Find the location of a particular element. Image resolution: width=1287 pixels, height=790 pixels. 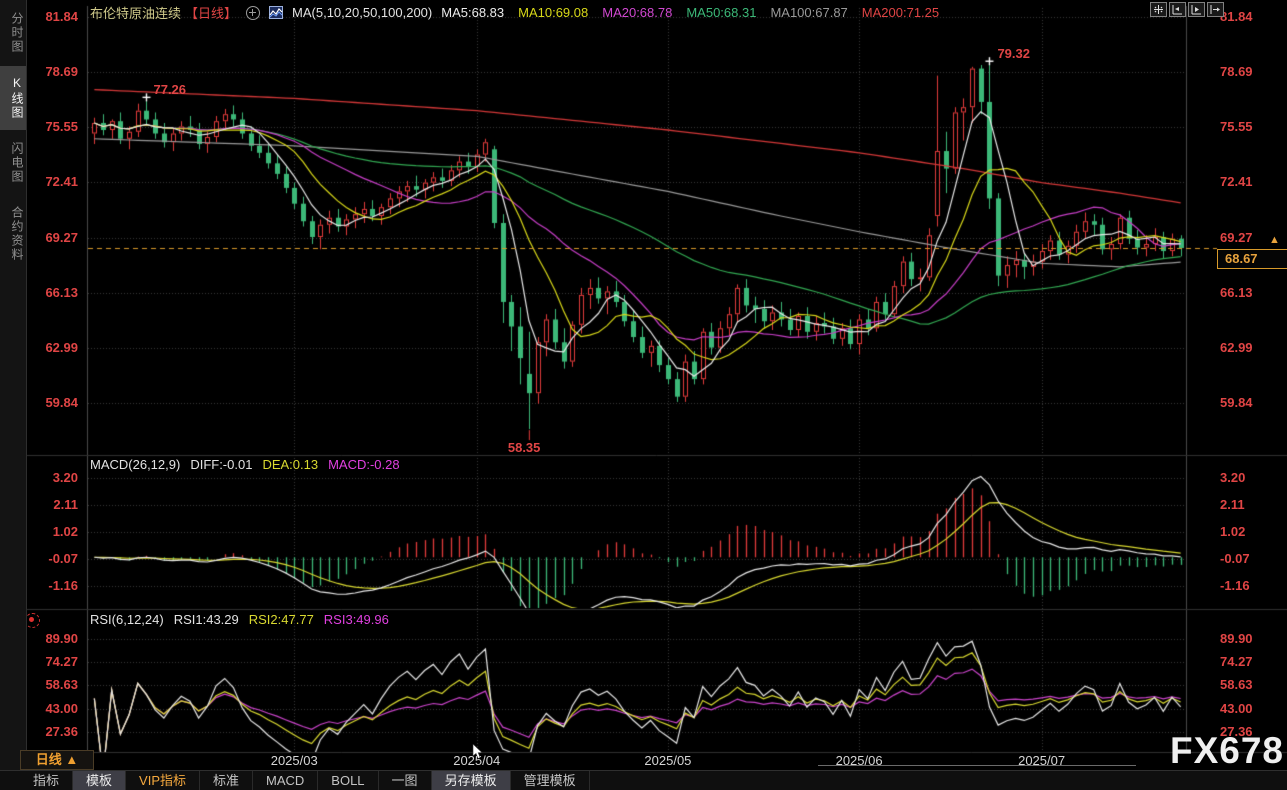

period-selector: 日线 ▲ is located at coordinates (57, 760).